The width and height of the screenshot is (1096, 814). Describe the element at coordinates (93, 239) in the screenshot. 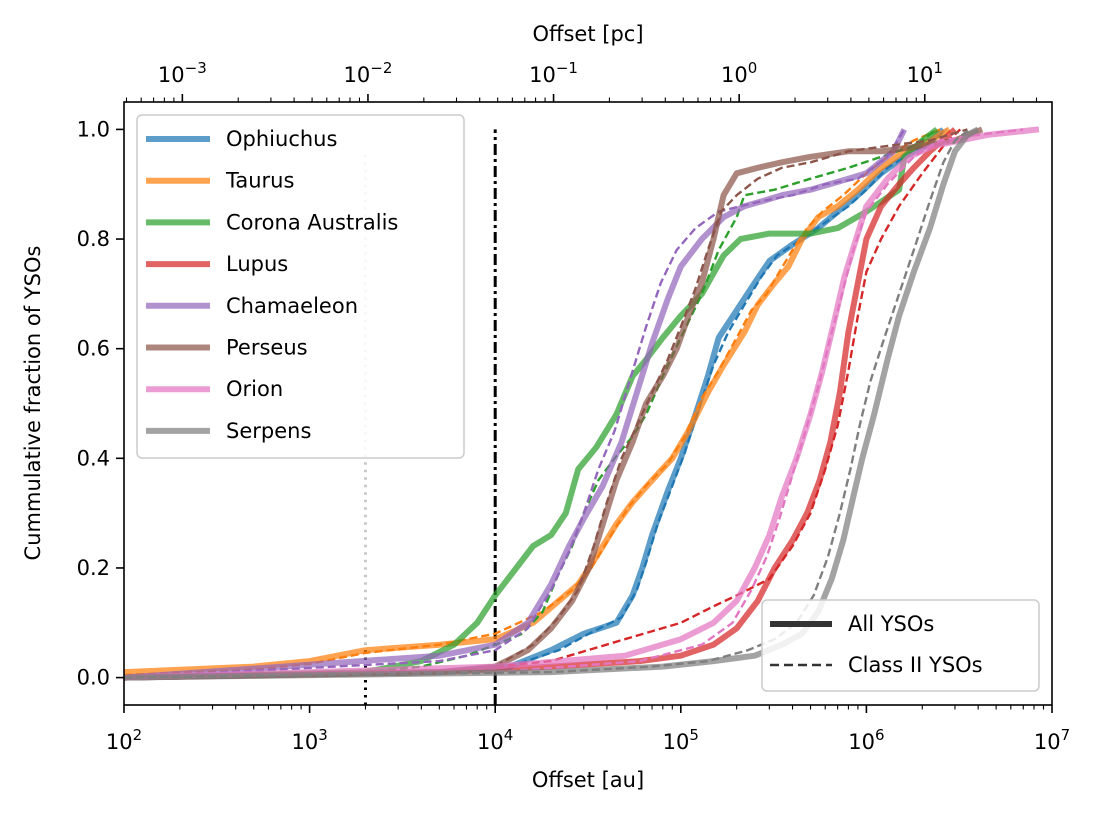

I see `y-tick-label: 0.8` at that location.